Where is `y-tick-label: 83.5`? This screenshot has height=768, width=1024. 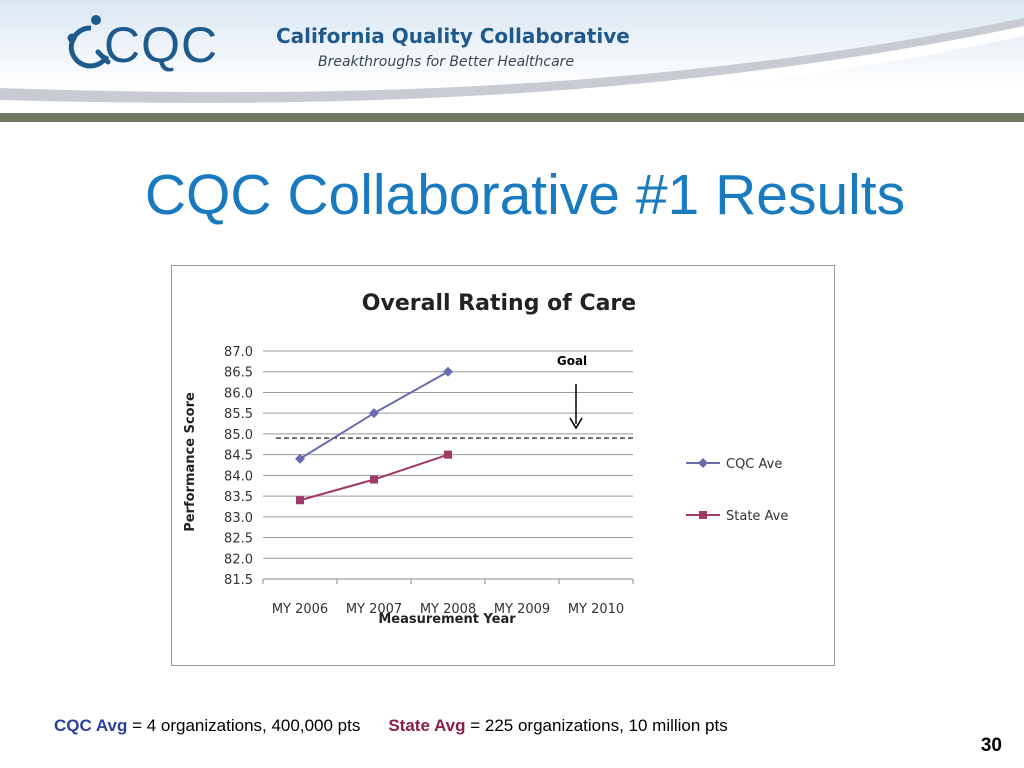
y-tick-label: 83.5 is located at coordinates (238, 497).